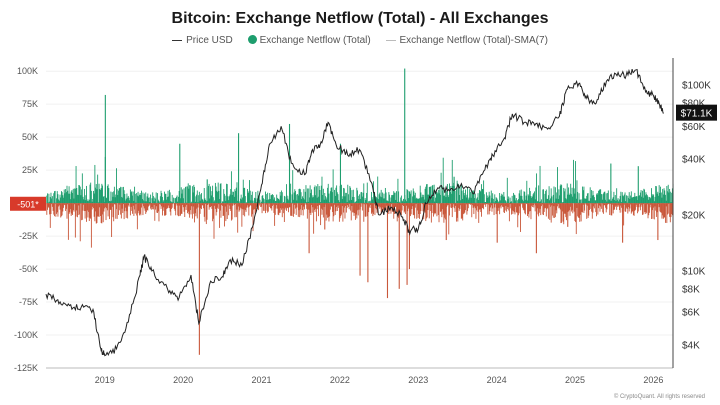 The width and height of the screenshot is (720, 405). I want to click on x-tick-label: 2024, so click(497, 380).